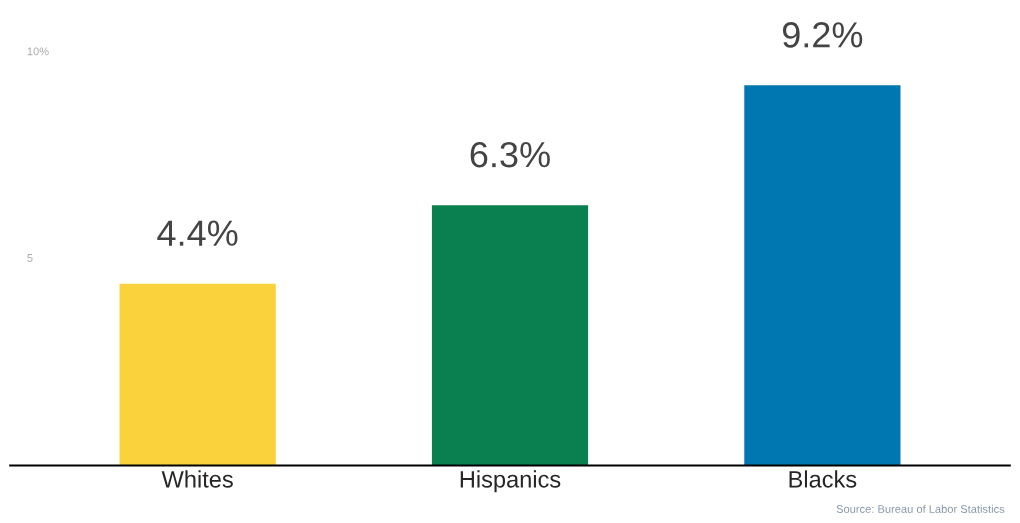  Describe the element at coordinates (510, 481) in the screenshot. I see `x-tick-label: Hispanics` at that location.